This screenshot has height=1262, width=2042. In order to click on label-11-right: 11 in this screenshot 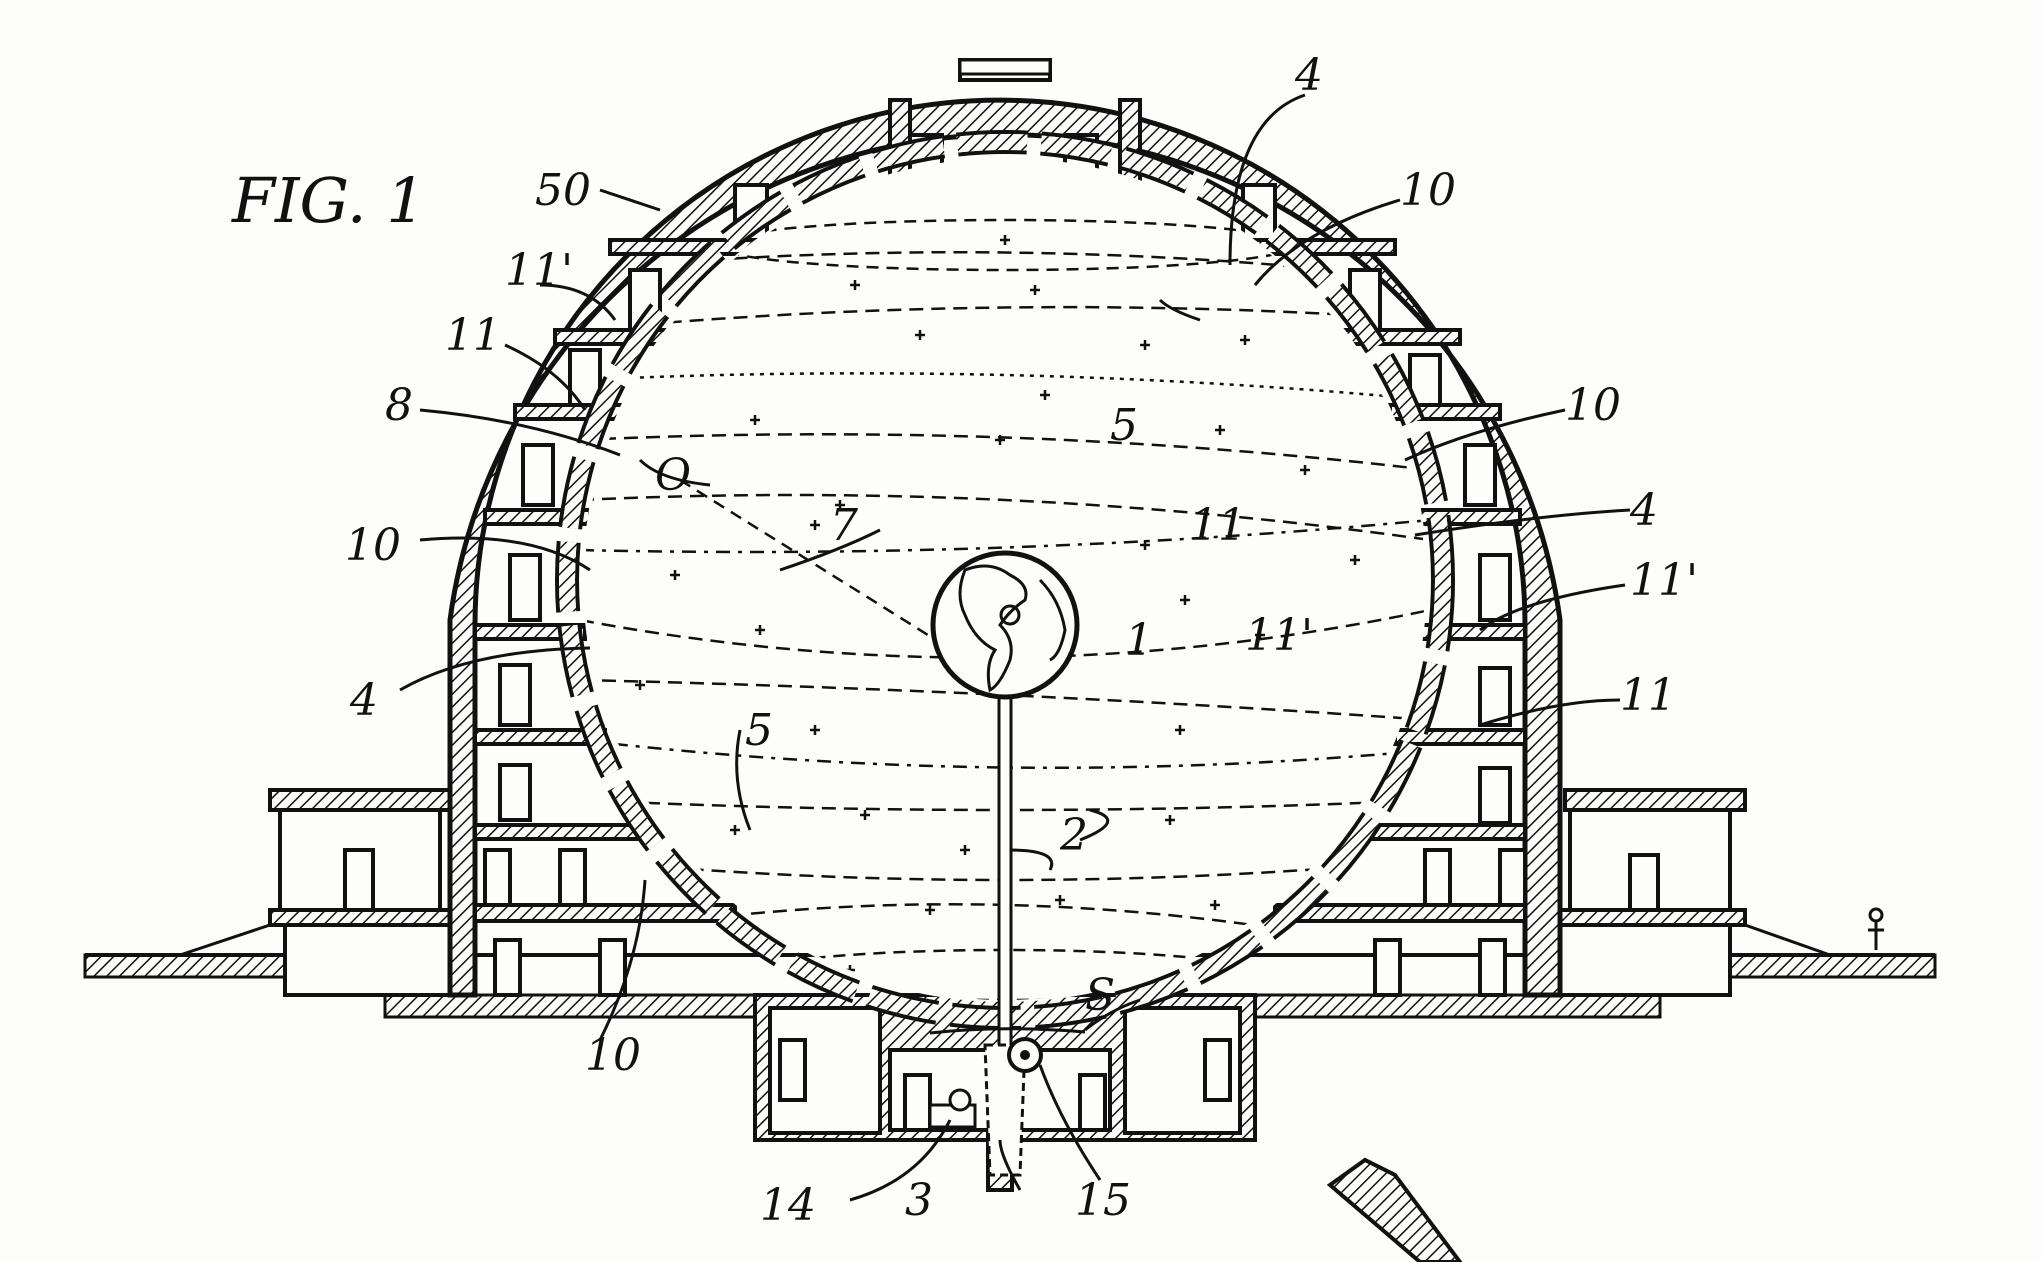, I will do `click(1648, 695)`.